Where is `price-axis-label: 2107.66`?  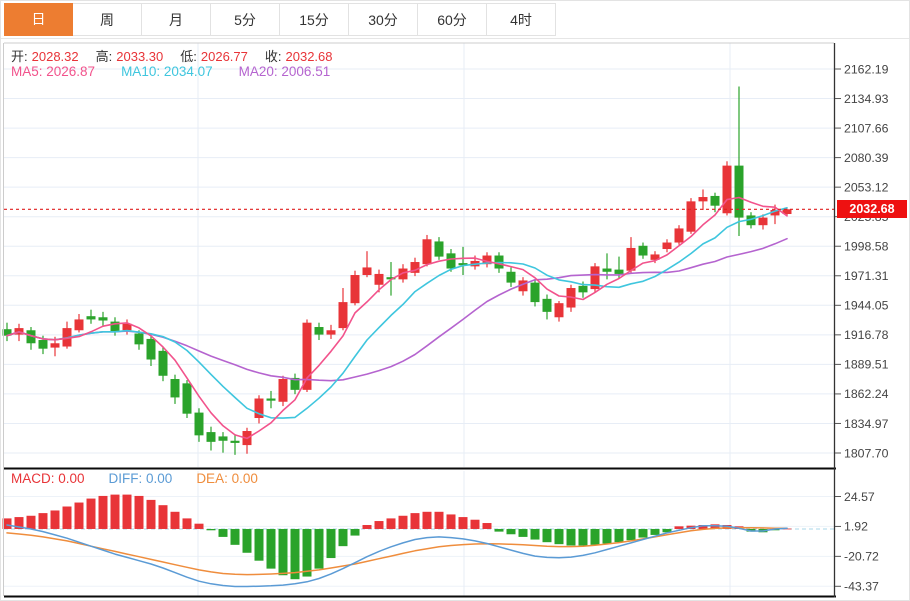 price-axis-label: 2107.66 is located at coordinates (866, 128).